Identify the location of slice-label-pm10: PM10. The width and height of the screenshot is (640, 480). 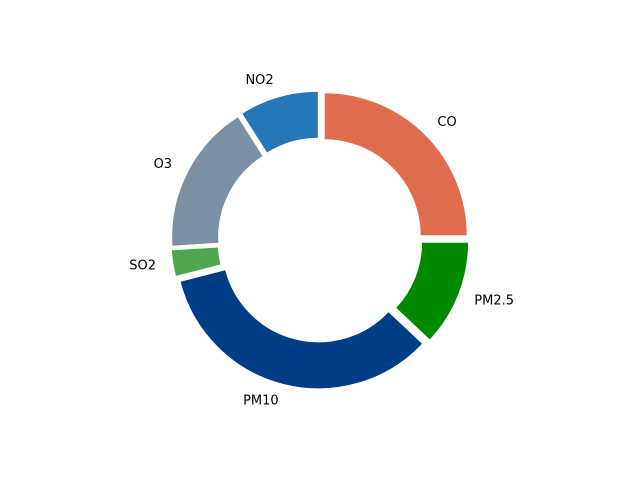
(261, 400).